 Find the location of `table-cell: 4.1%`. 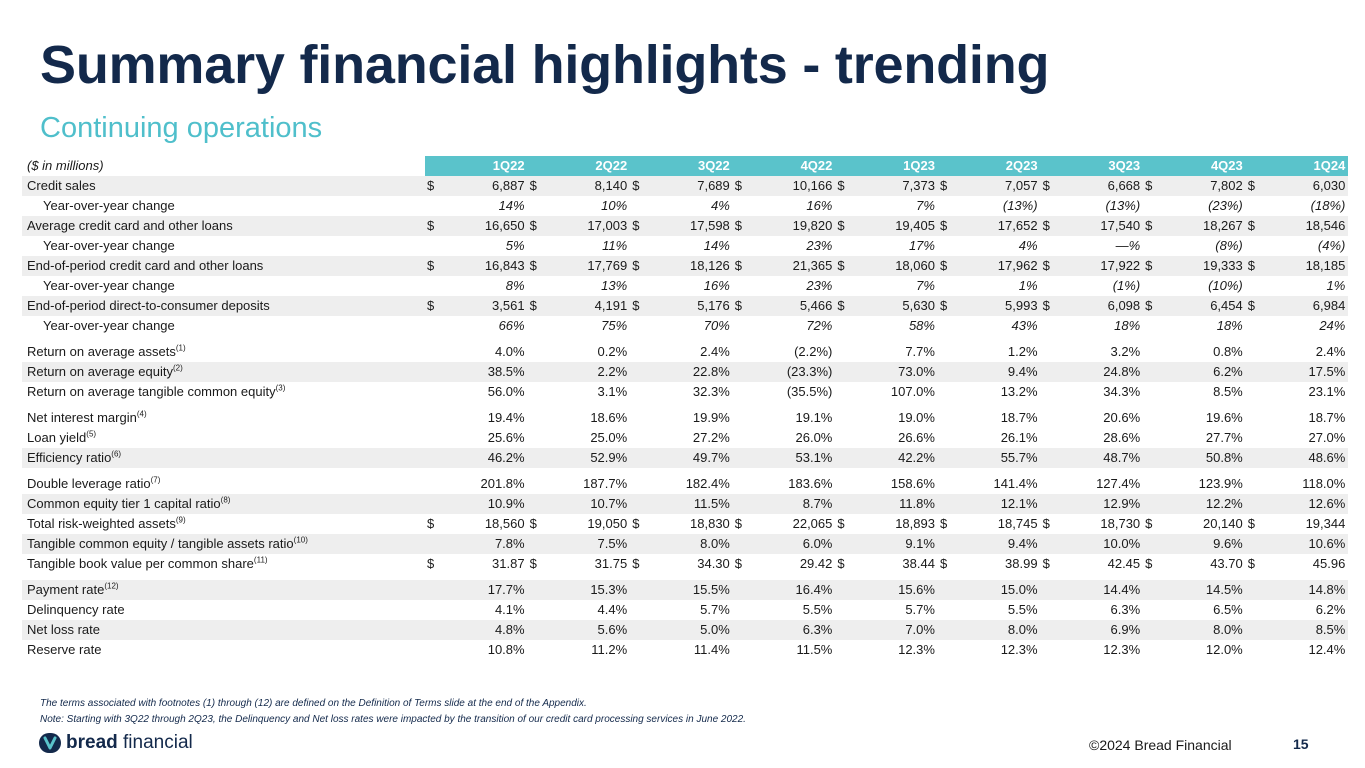

table-cell: 4.1% is located at coordinates (509, 609).